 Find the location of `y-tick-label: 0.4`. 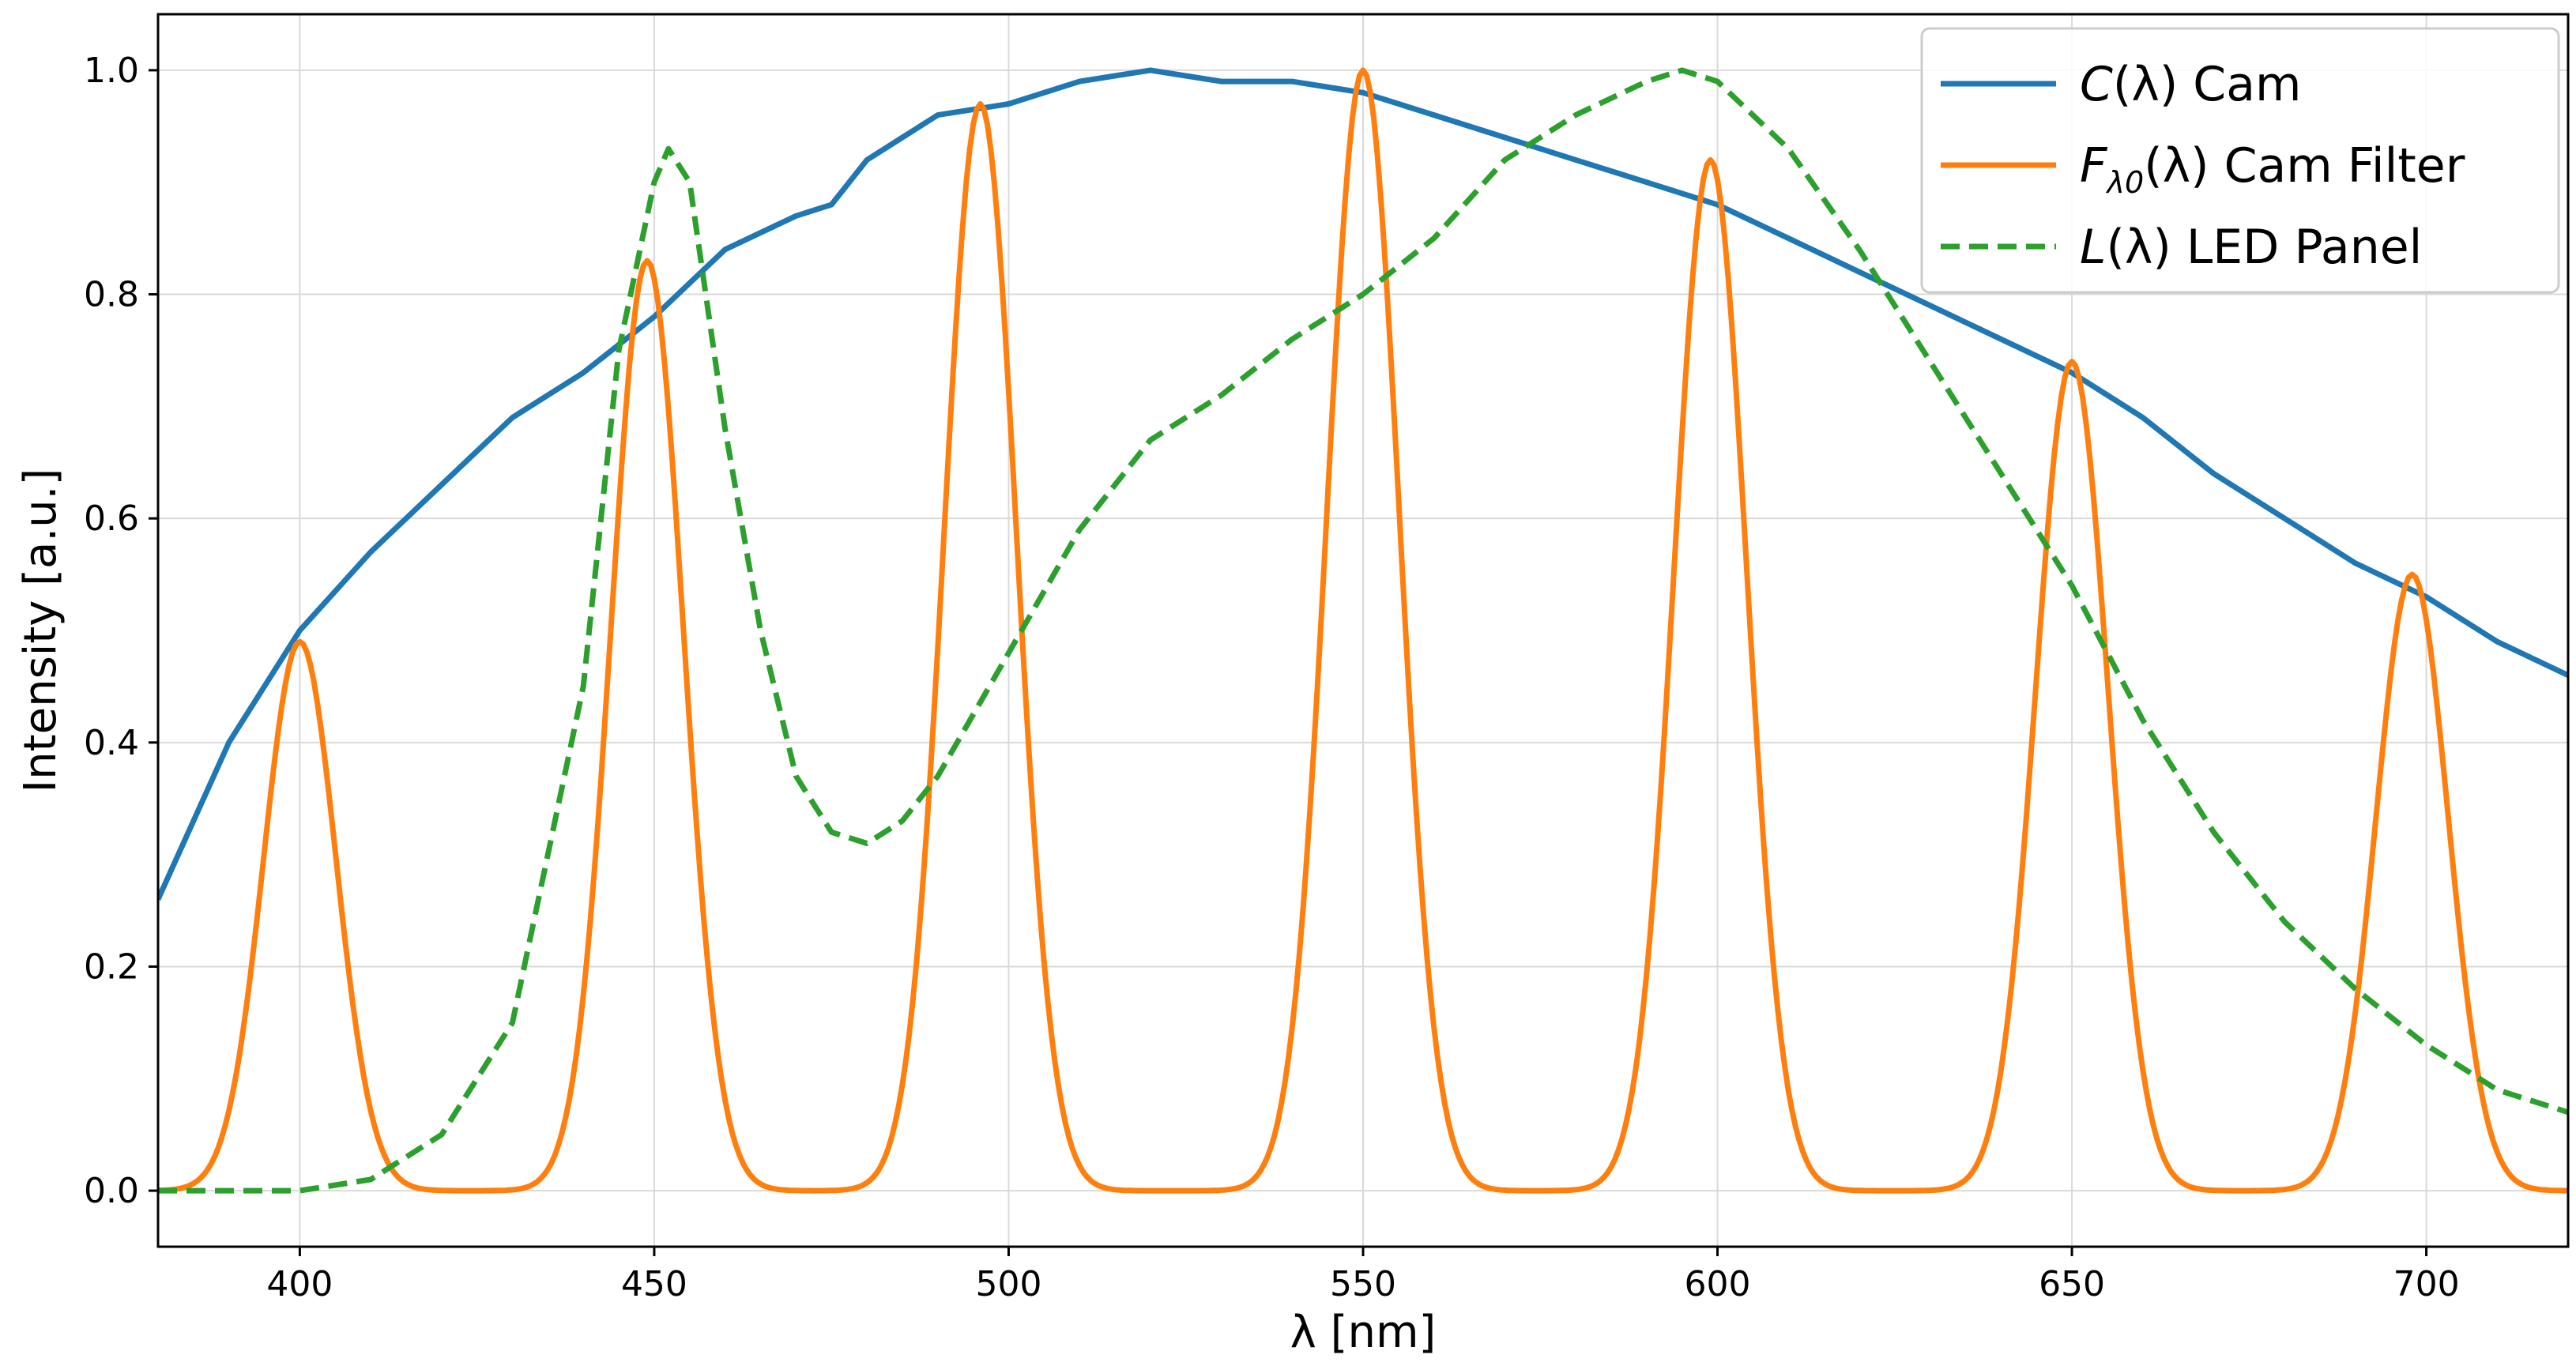

y-tick-label: 0.4 is located at coordinates (111, 743).